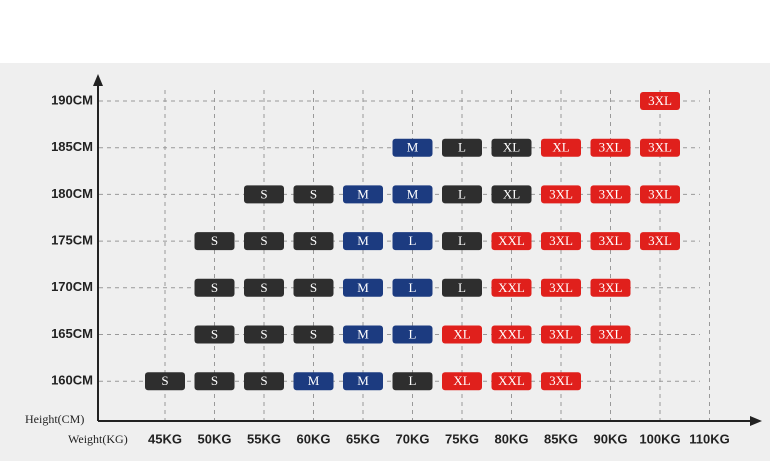 The width and height of the screenshot is (770, 466). I want to click on y-label: 170CM, so click(72, 286).